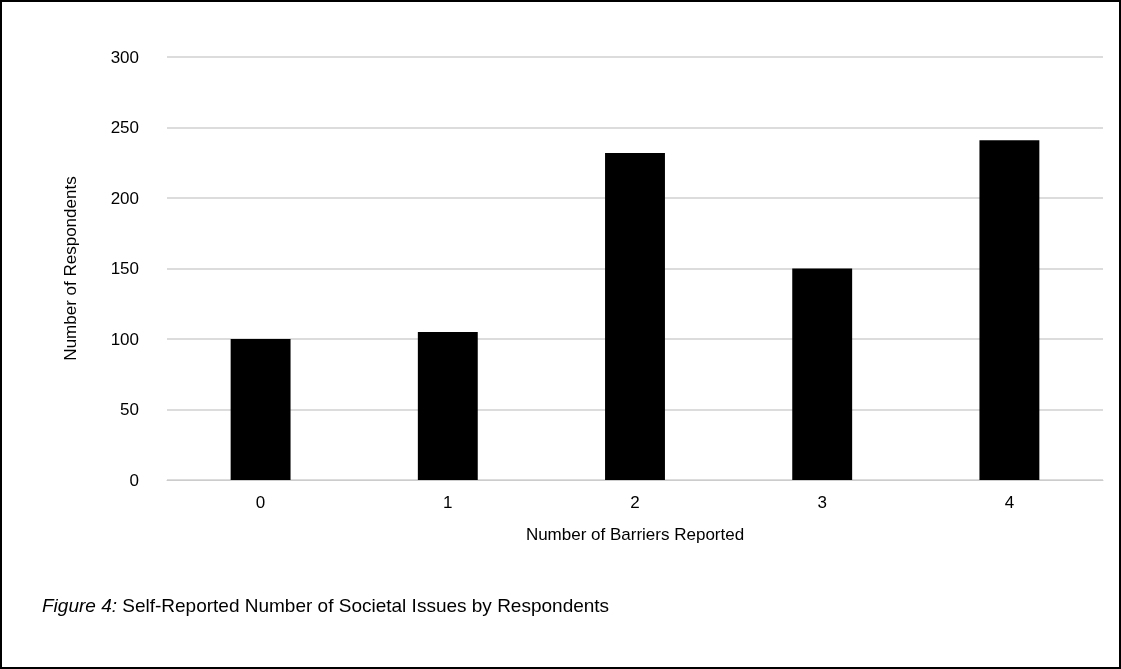 The image size is (1121, 669). Describe the element at coordinates (635, 502) in the screenshot. I see `x-tick-label: 2` at that location.